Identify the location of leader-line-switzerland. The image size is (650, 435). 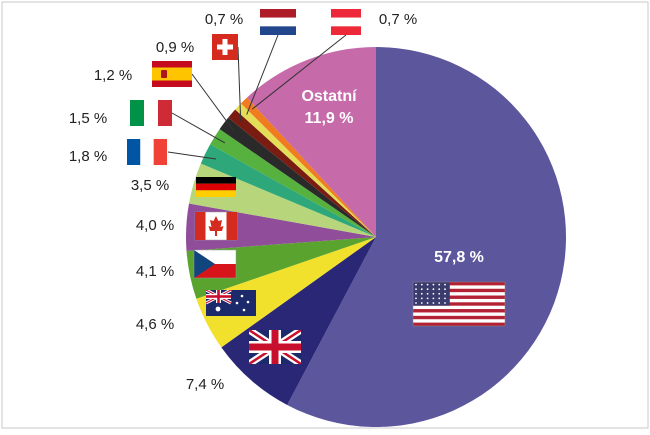
(239, 84).